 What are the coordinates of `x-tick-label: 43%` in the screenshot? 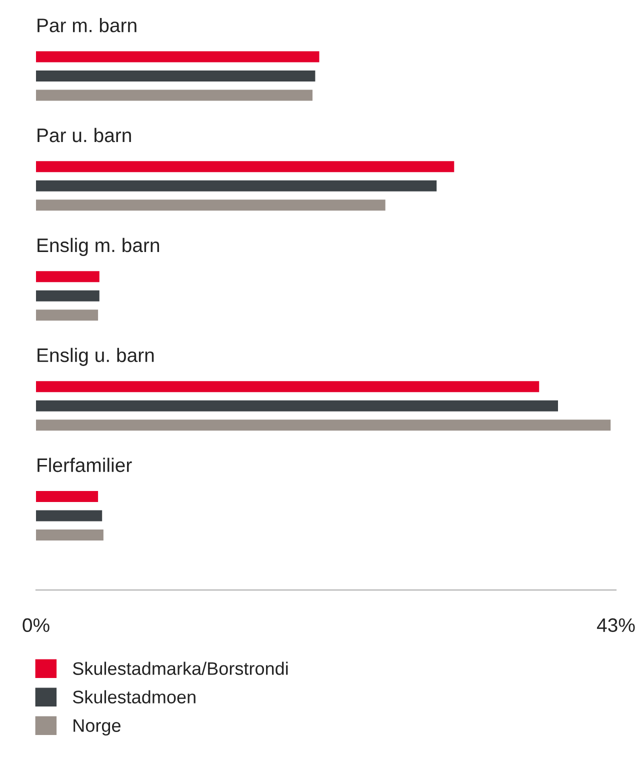 It's located at (615, 625).